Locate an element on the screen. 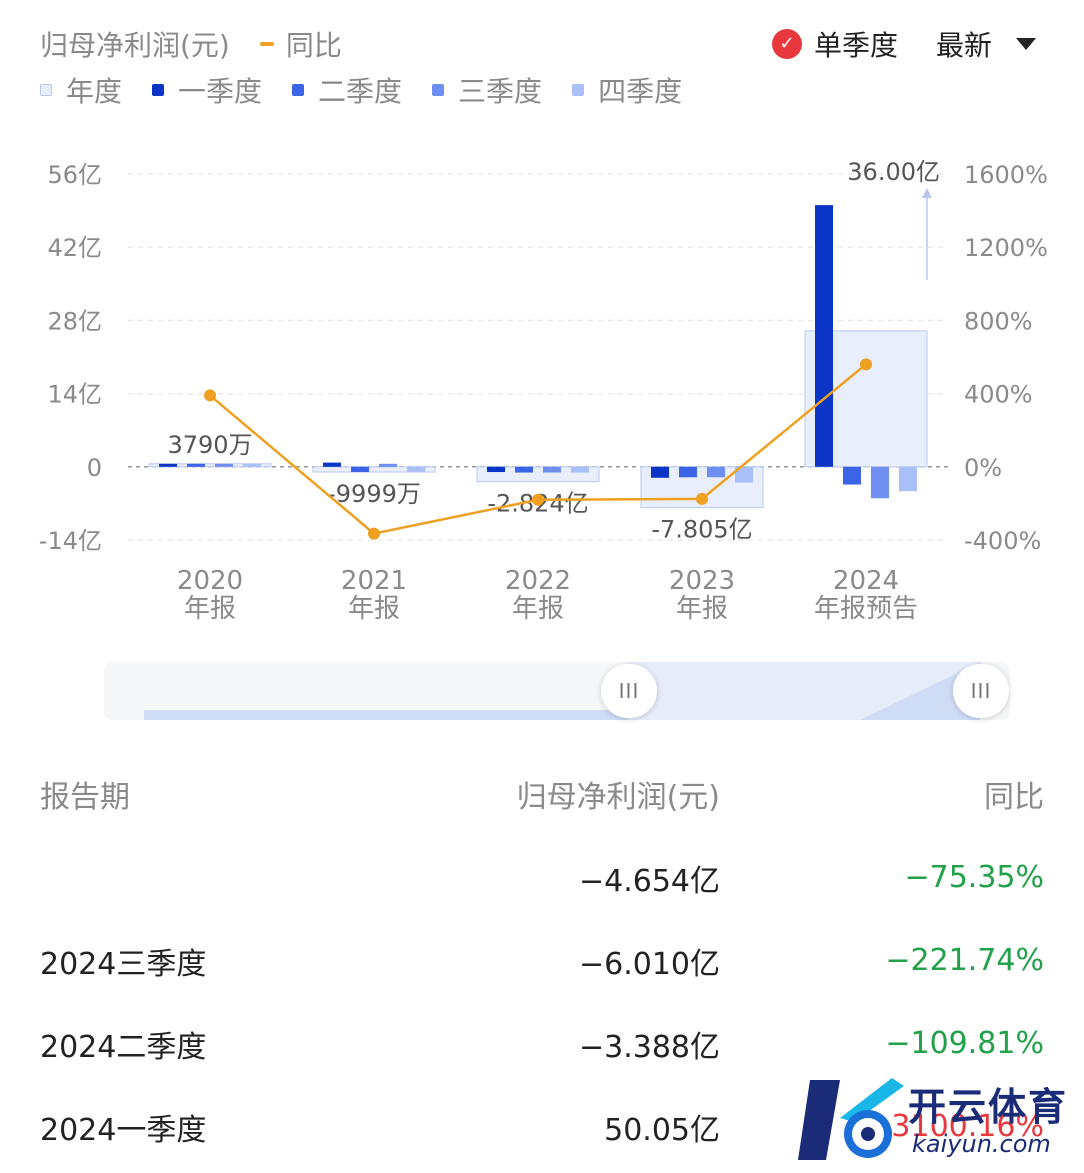  slider-left-handle: III is located at coordinates (629, 691).